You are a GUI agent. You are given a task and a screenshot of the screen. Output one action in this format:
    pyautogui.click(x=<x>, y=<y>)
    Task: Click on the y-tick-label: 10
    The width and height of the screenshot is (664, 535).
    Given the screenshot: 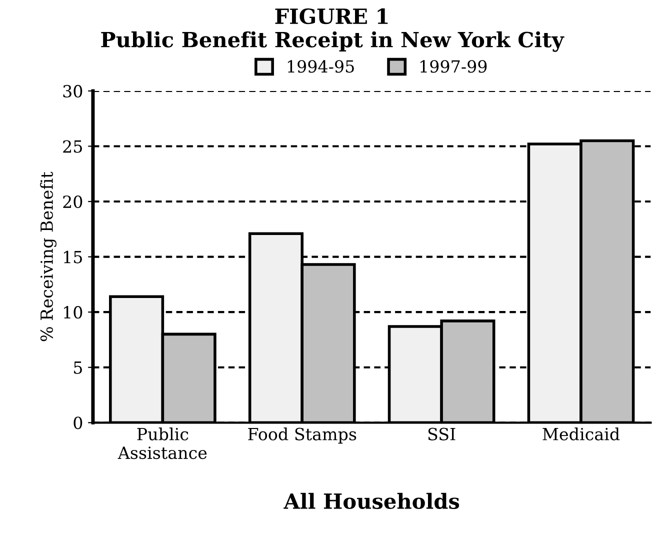 What is the action you would take?
    pyautogui.click(x=73, y=312)
    